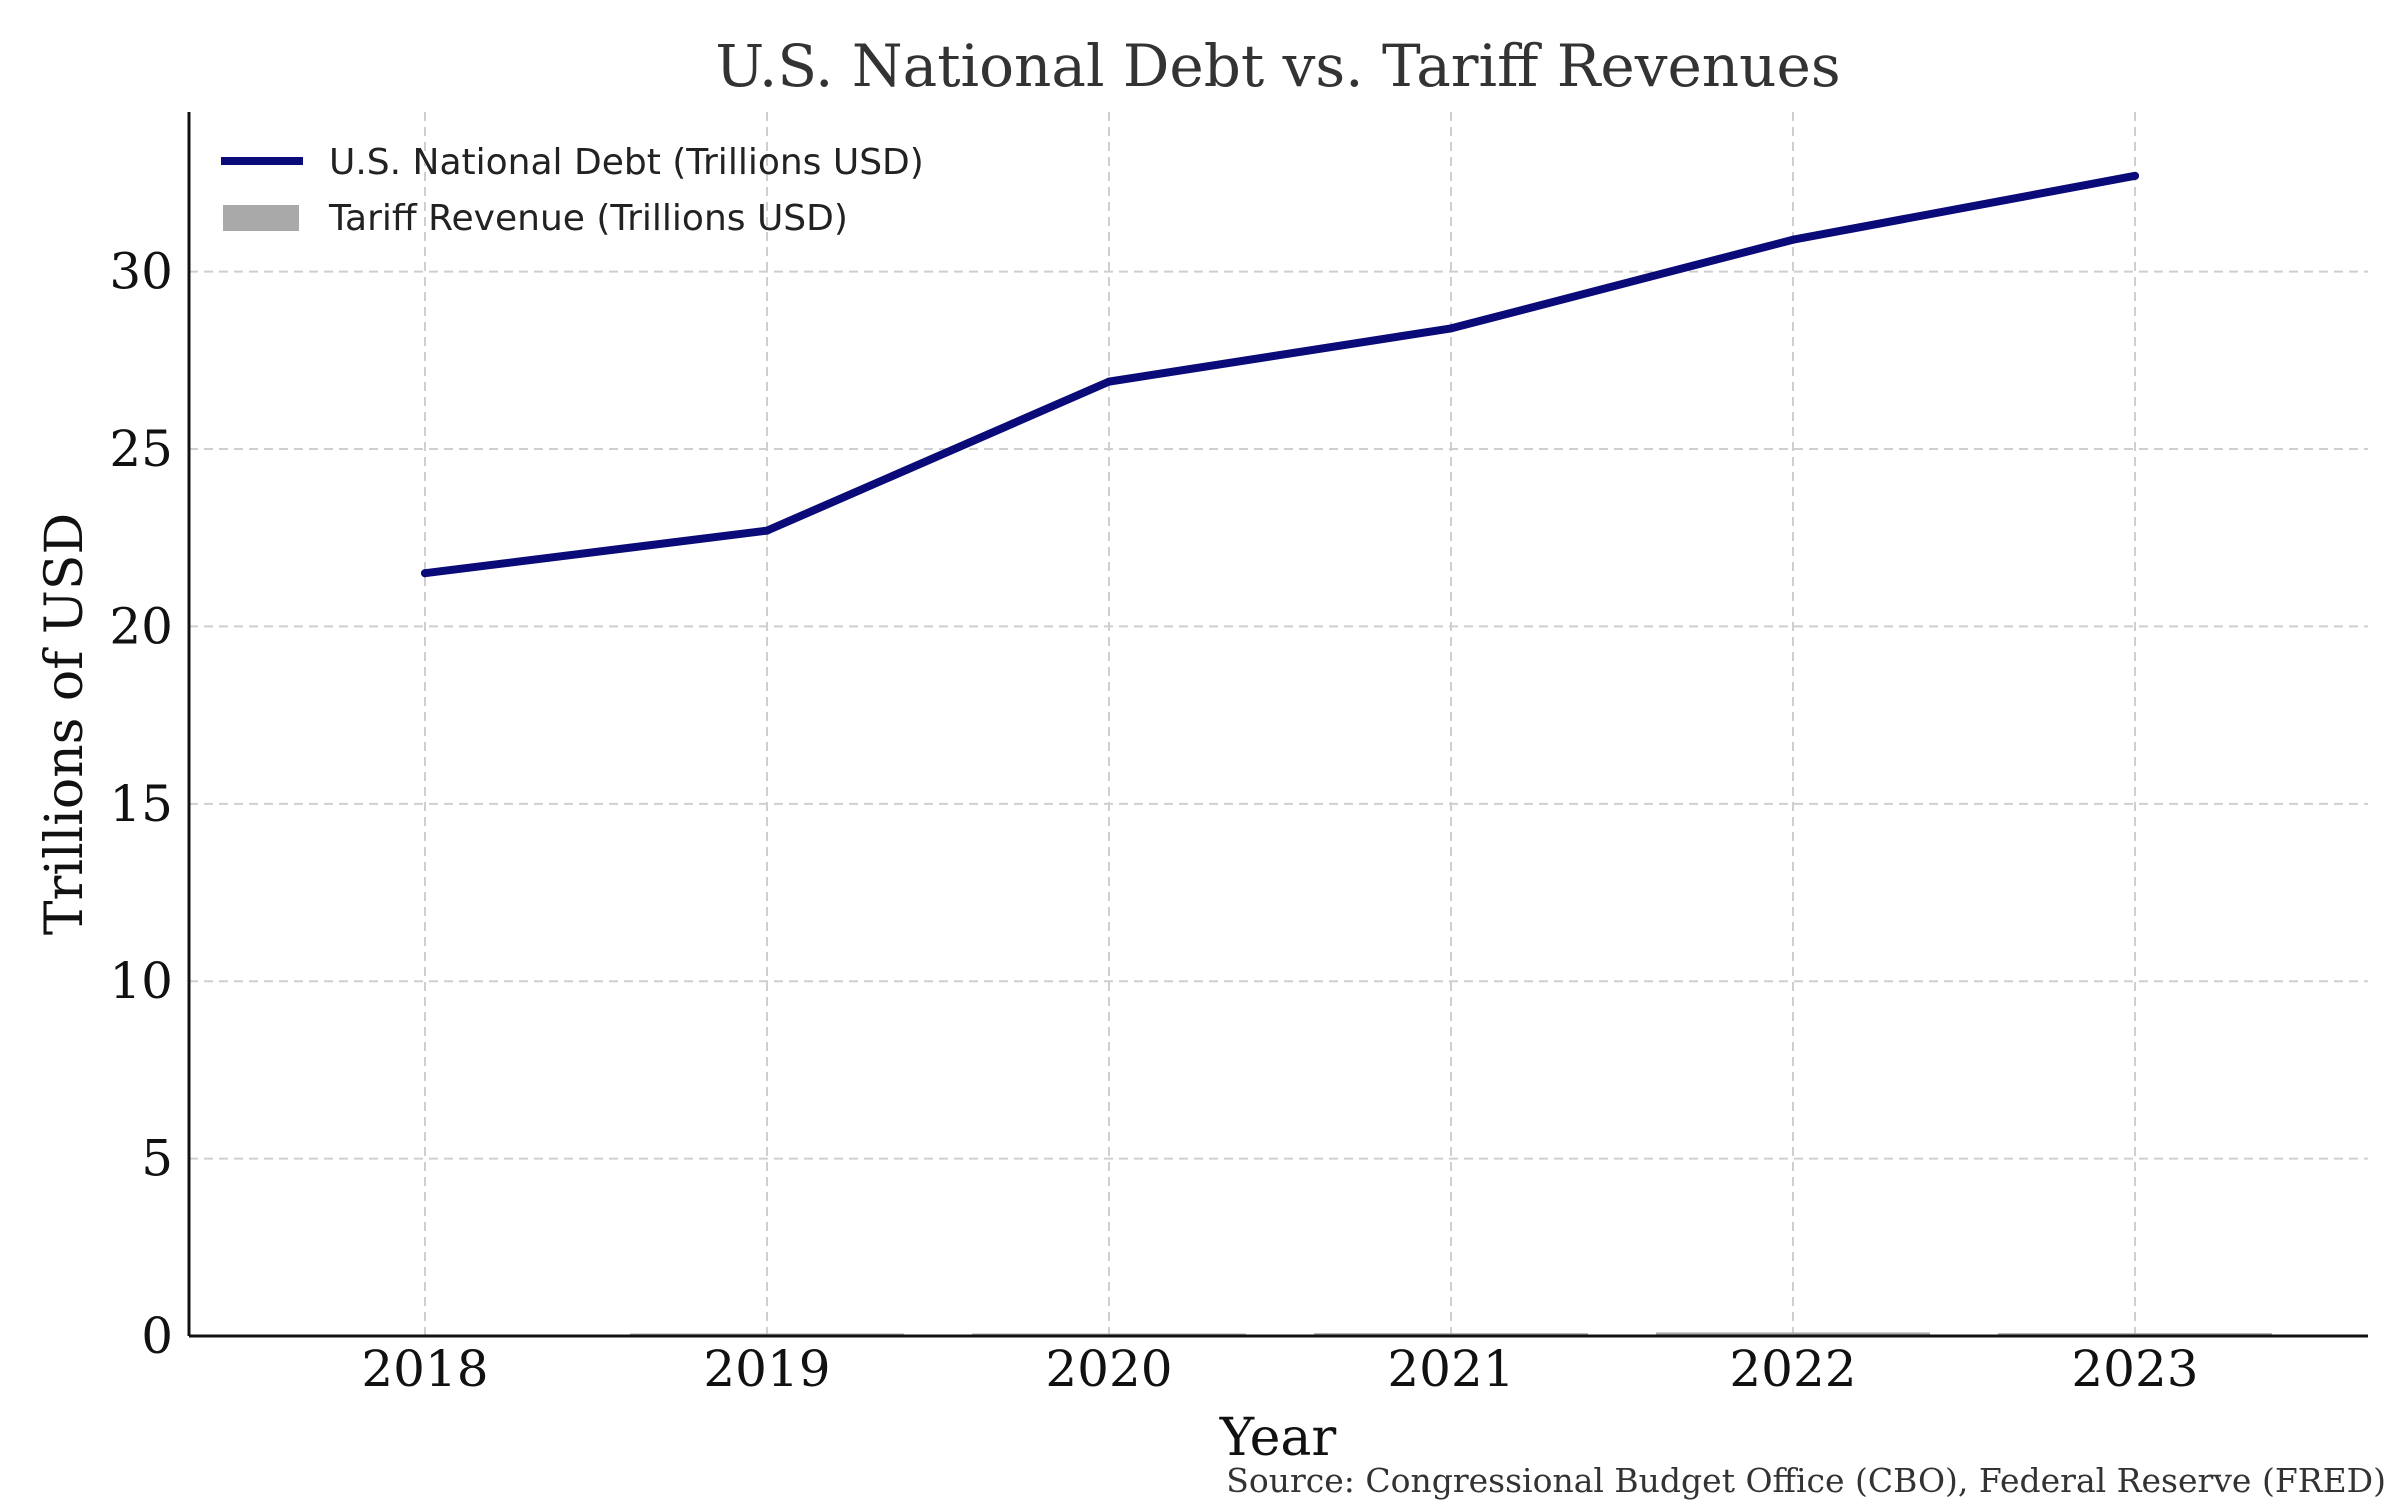 The image size is (2400, 1500). What do you see at coordinates (1793, 1334) in the screenshot?
I see `tariff-revenue-bar-2022` at bounding box center [1793, 1334].